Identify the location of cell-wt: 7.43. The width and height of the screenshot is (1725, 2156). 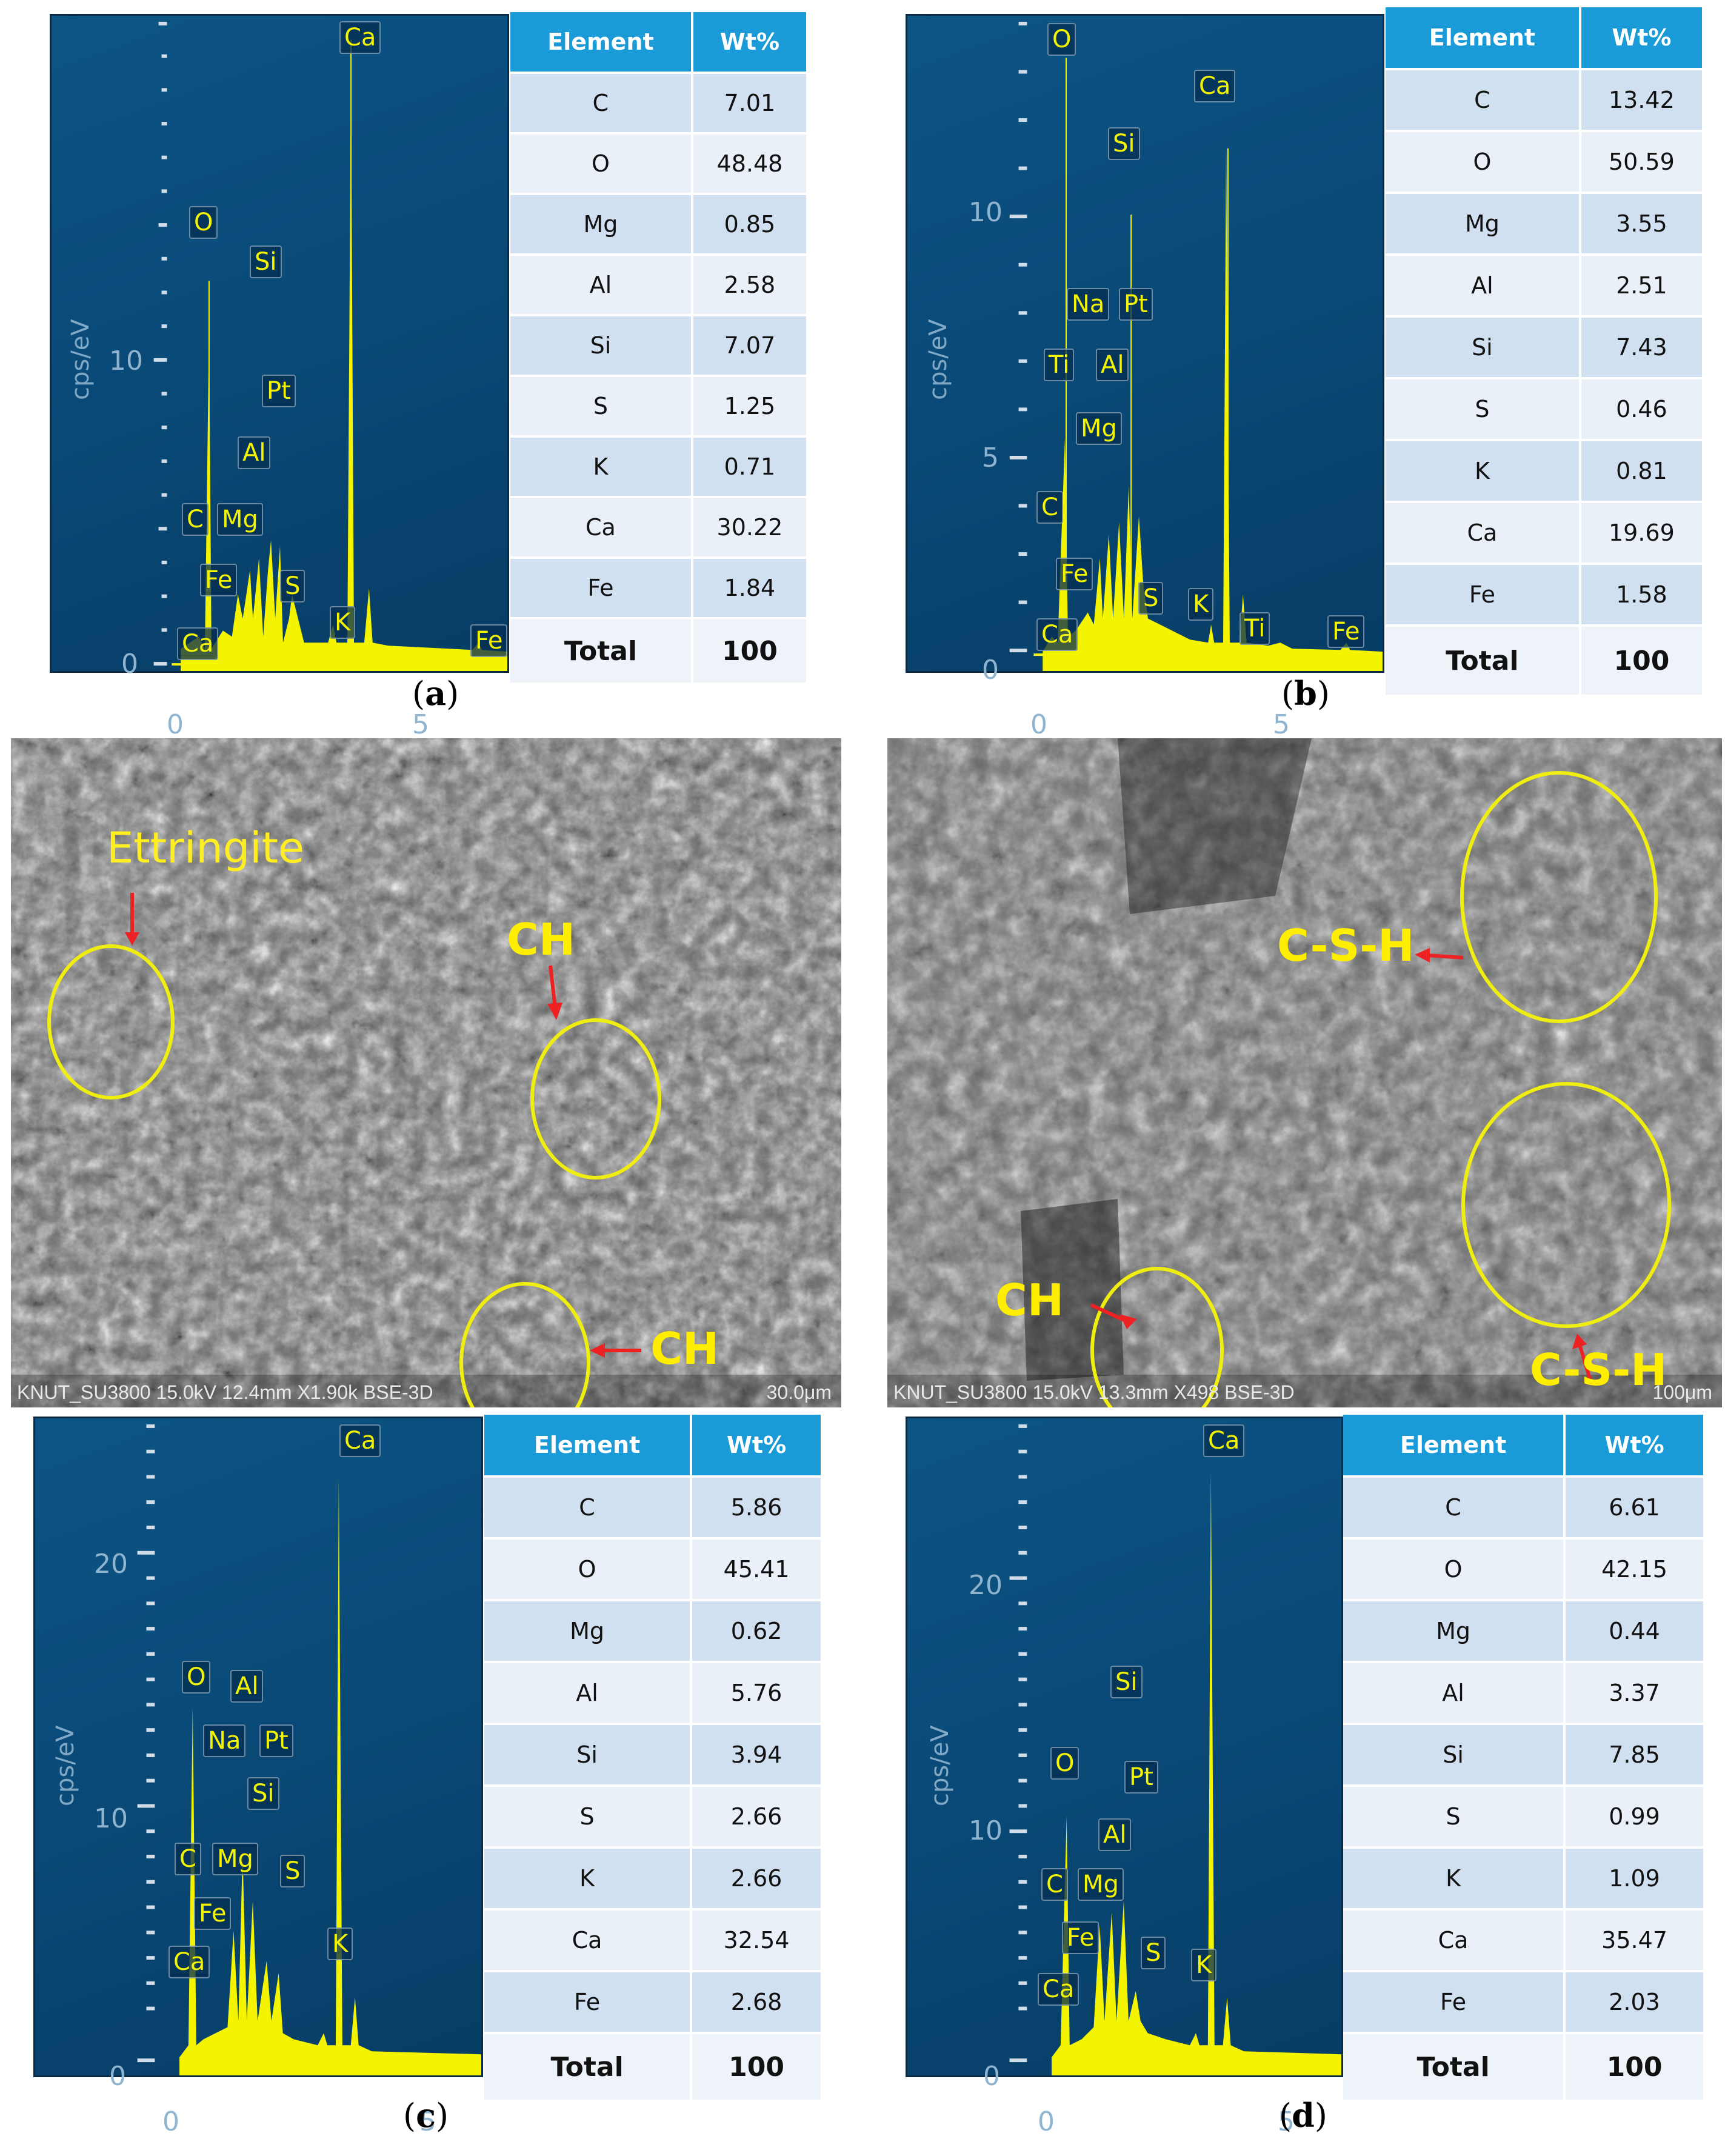
(1641, 347).